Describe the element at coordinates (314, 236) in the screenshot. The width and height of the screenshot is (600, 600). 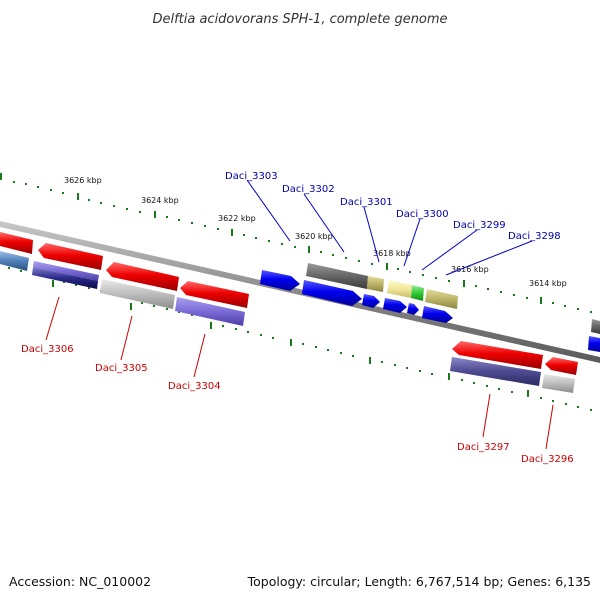
I see `tick-label: 3620 kbp` at that location.